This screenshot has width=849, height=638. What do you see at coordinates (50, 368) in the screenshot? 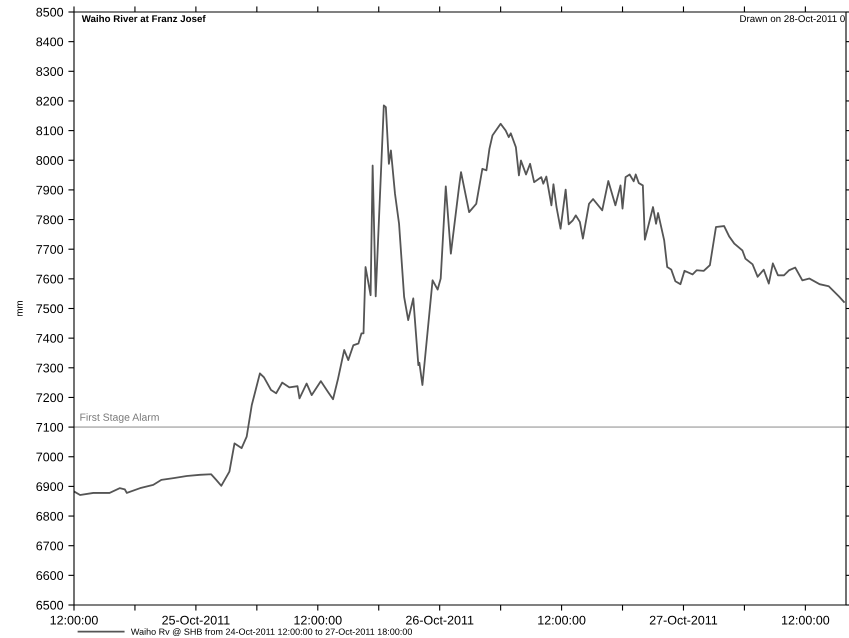
I see `y-tick-label: 7300` at bounding box center [50, 368].